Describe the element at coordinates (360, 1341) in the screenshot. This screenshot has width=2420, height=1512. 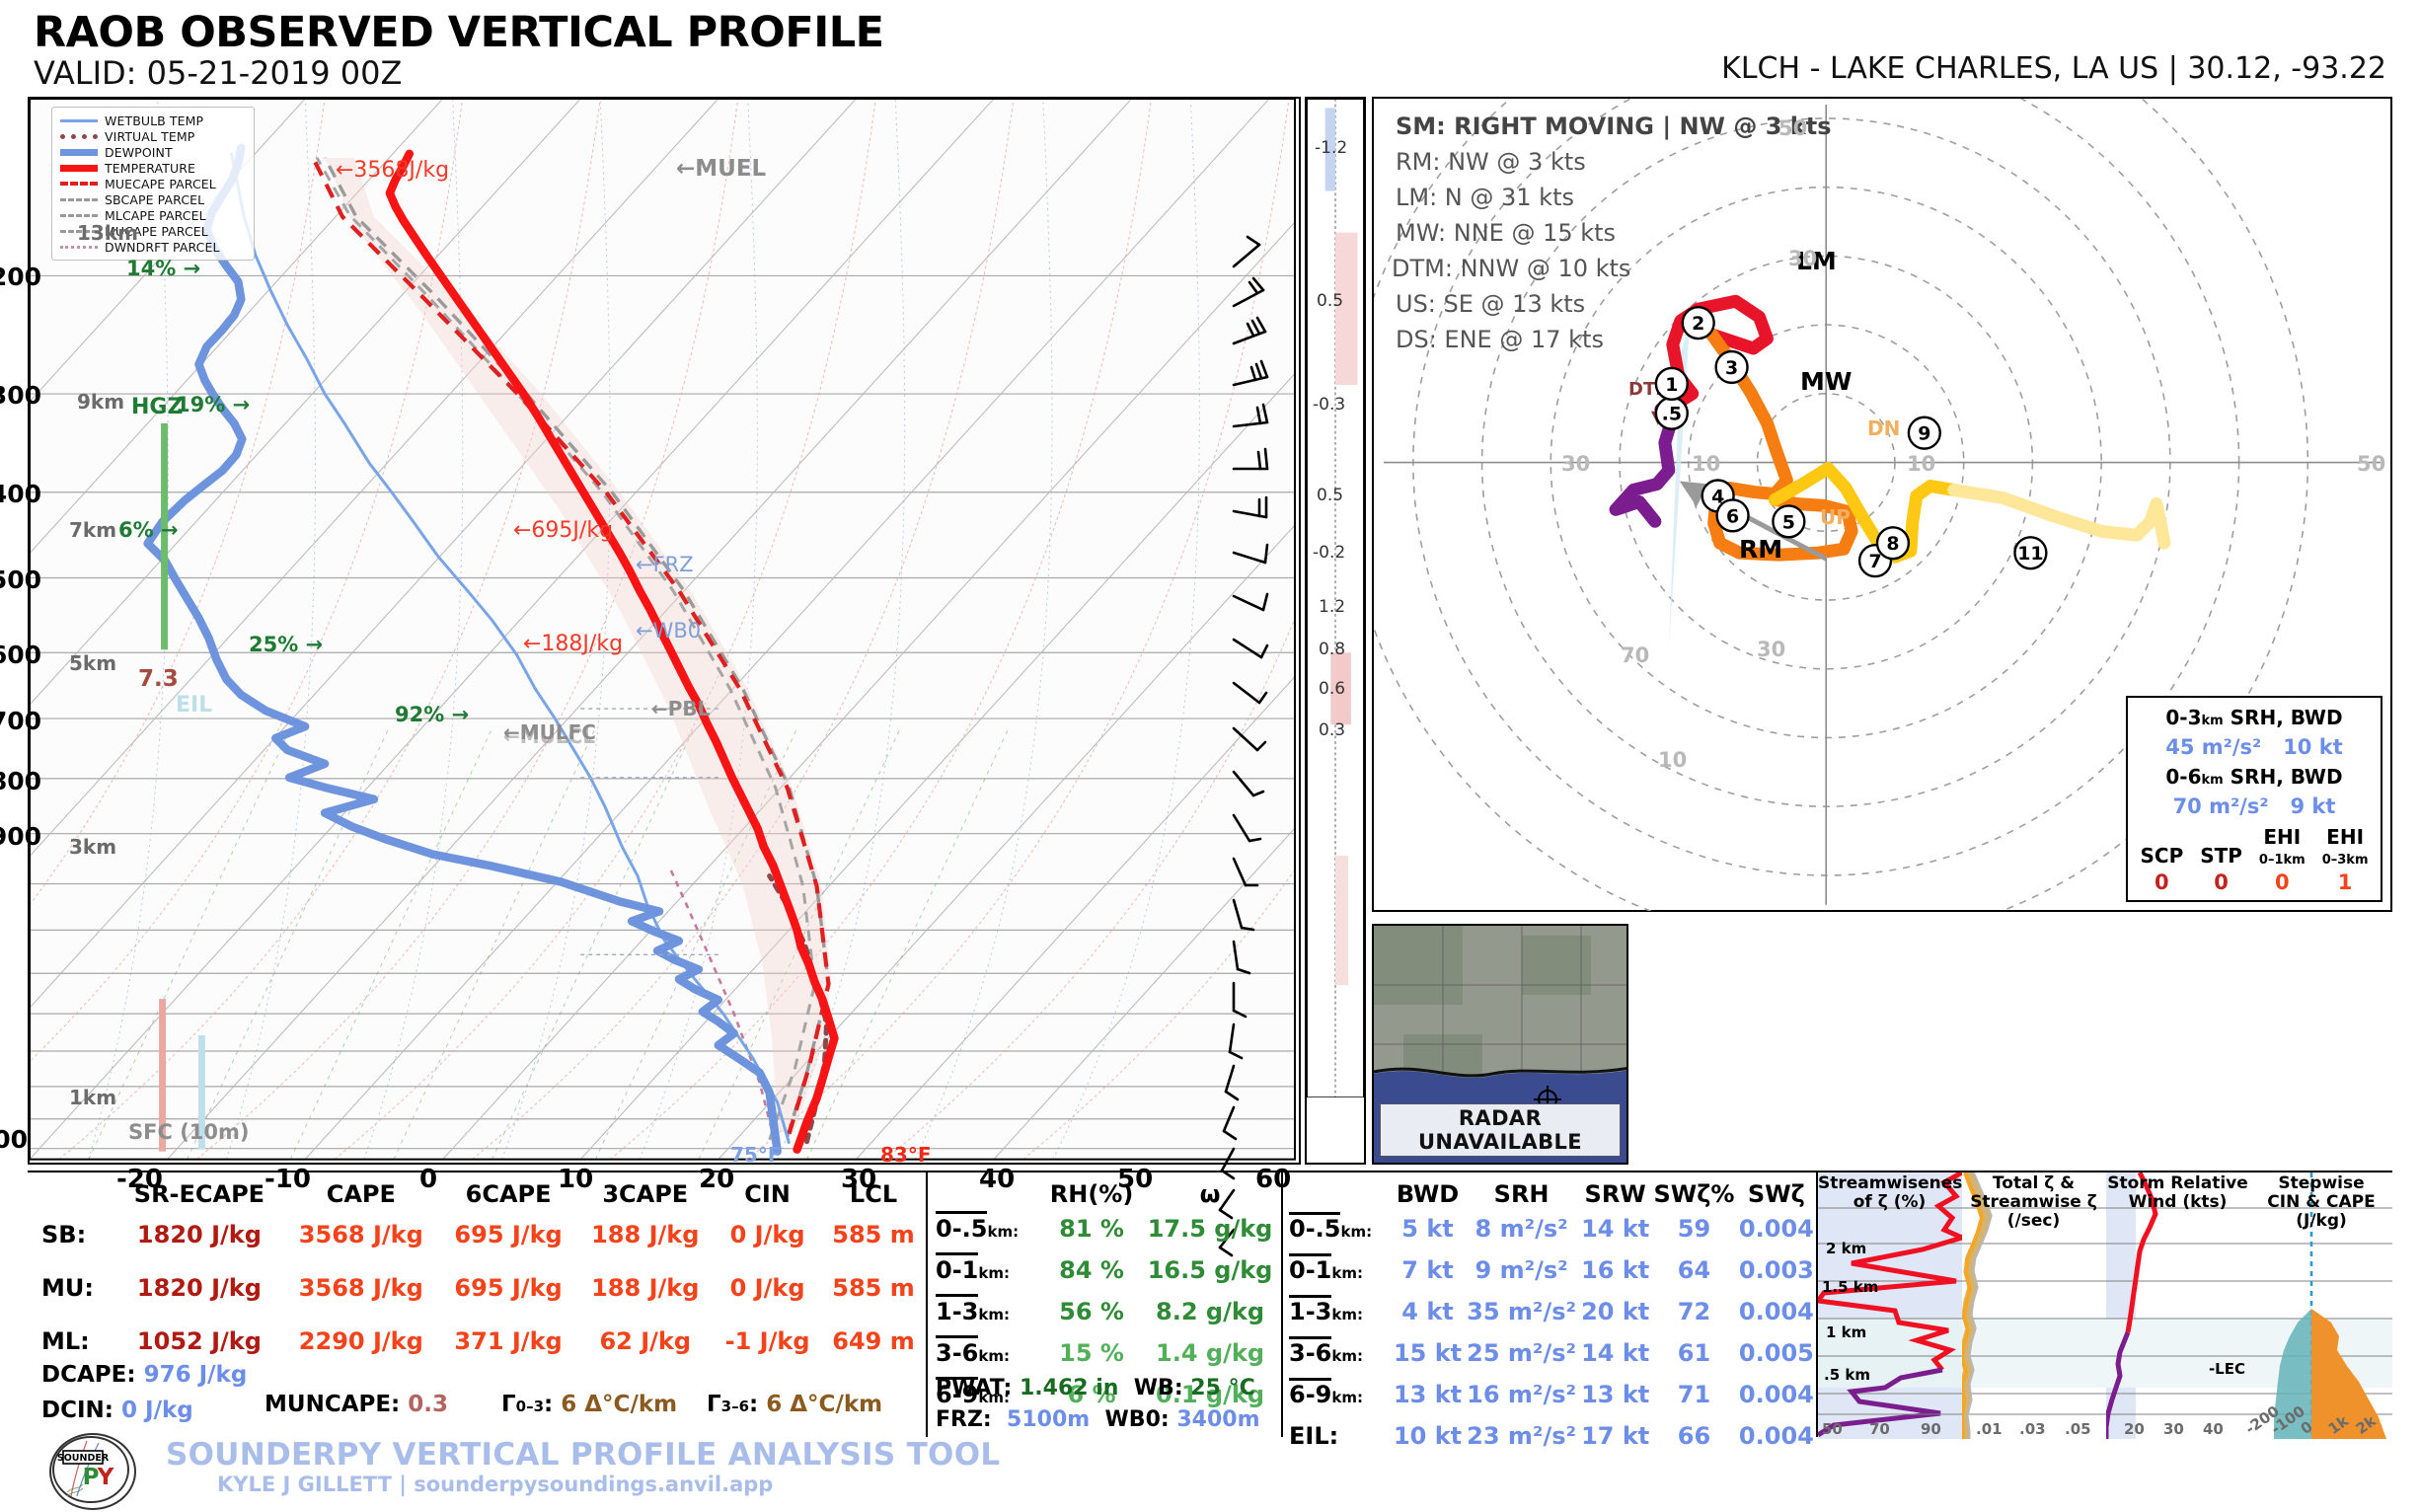
I see `ml-cape: 2290 J/kg` at that location.